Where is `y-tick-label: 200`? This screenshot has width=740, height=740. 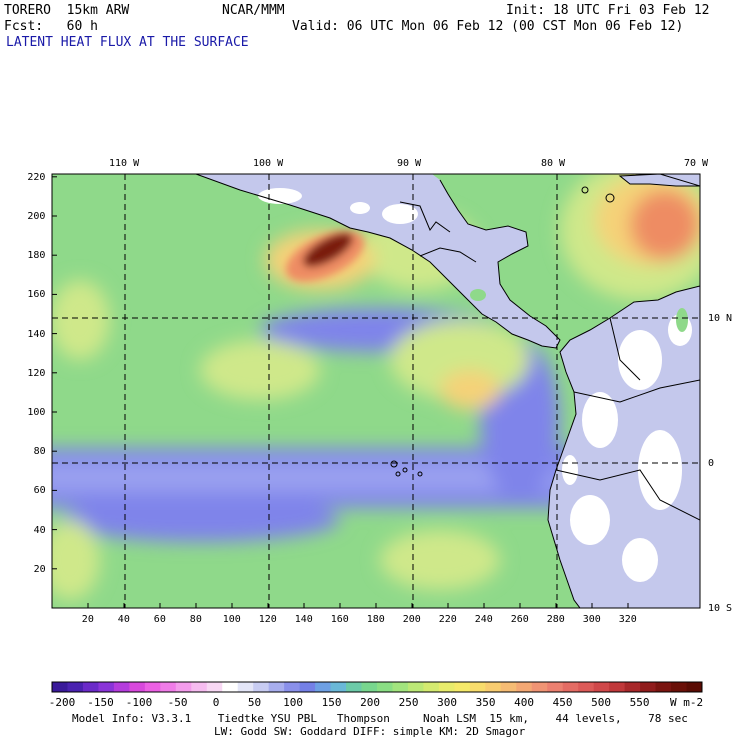
y-tick-label: 200 is located at coordinates (36, 216).